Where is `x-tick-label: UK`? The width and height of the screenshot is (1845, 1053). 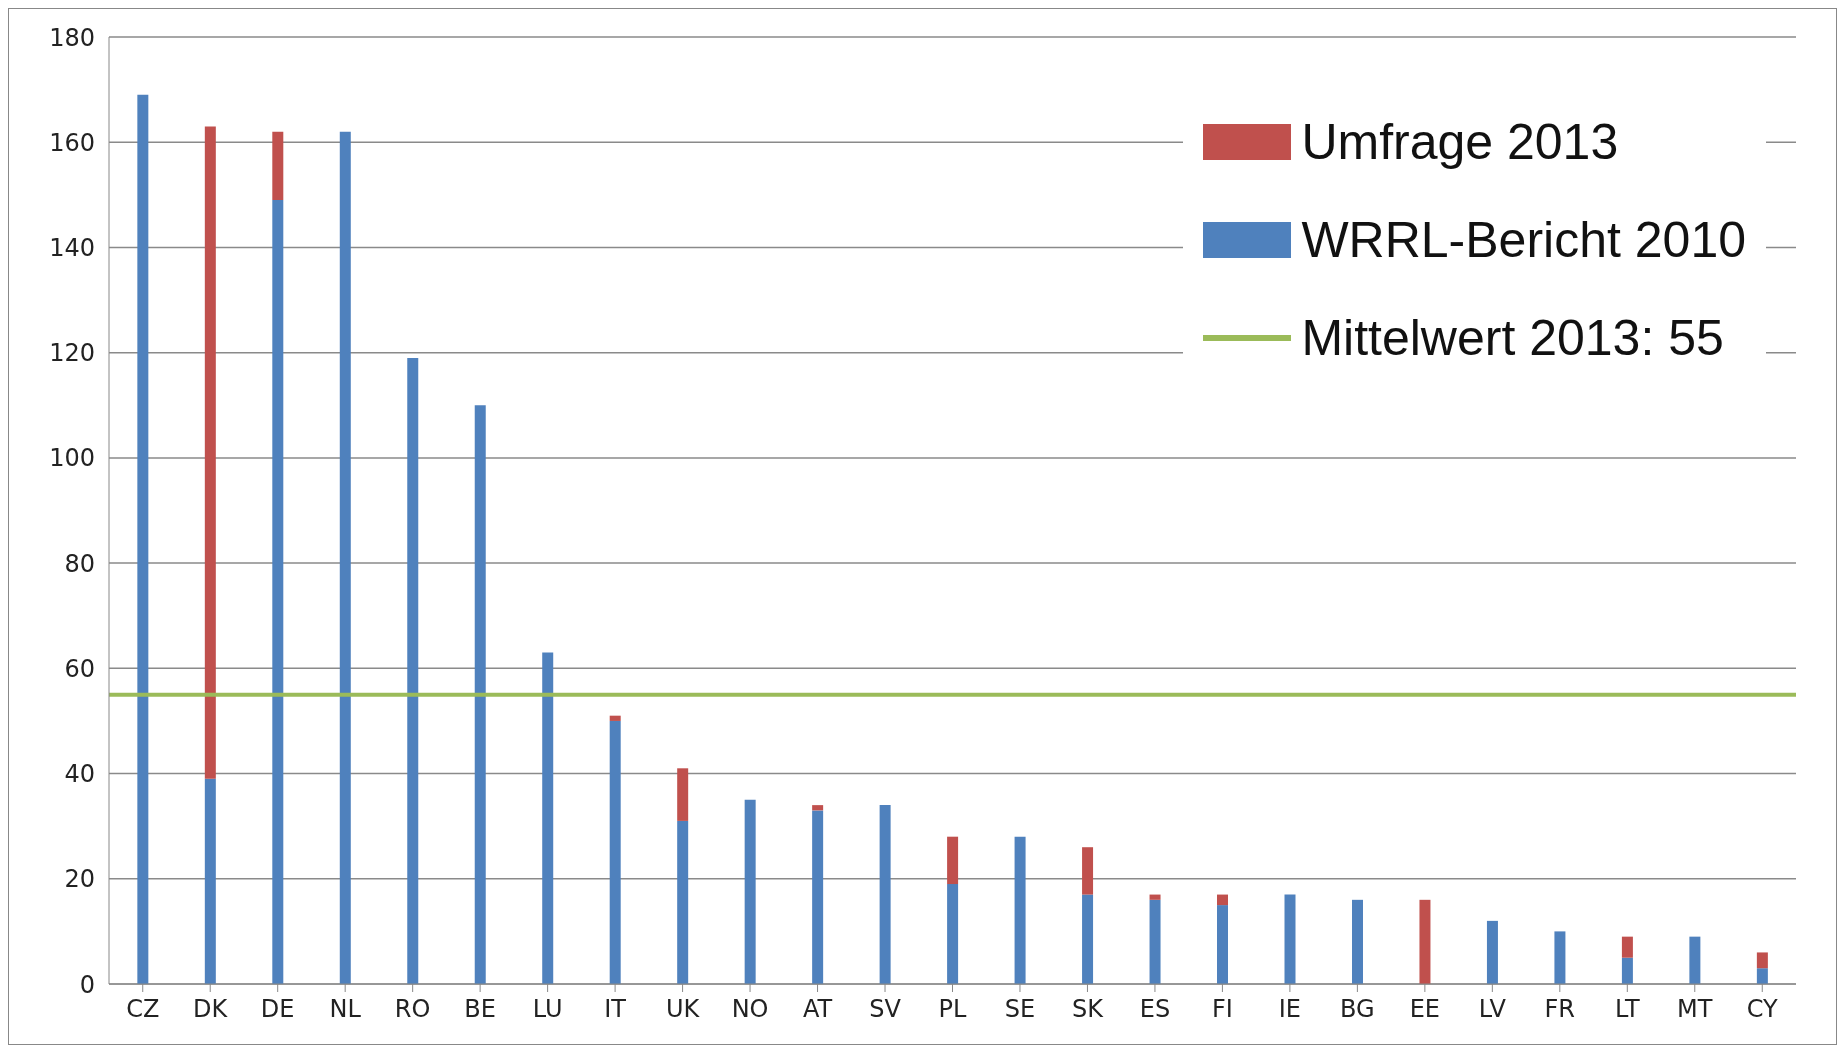 x-tick-label: UK is located at coordinates (683, 1009).